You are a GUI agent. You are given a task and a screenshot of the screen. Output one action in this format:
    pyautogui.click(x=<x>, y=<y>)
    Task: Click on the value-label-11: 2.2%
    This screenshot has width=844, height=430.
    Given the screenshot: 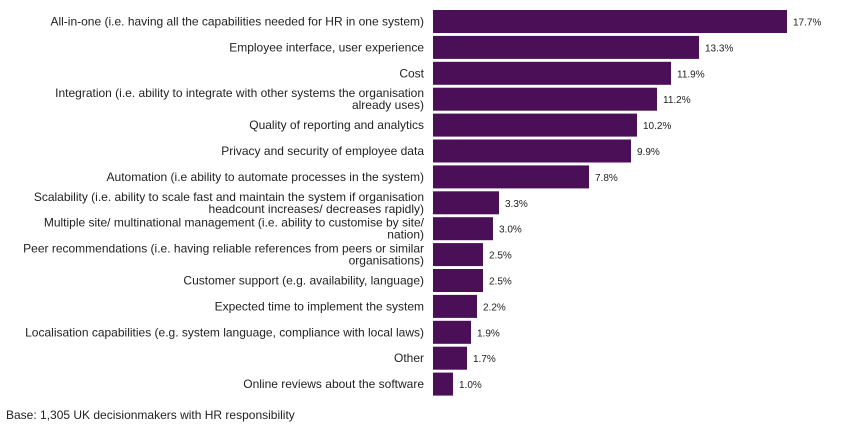 What is the action you would take?
    pyautogui.click(x=494, y=307)
    